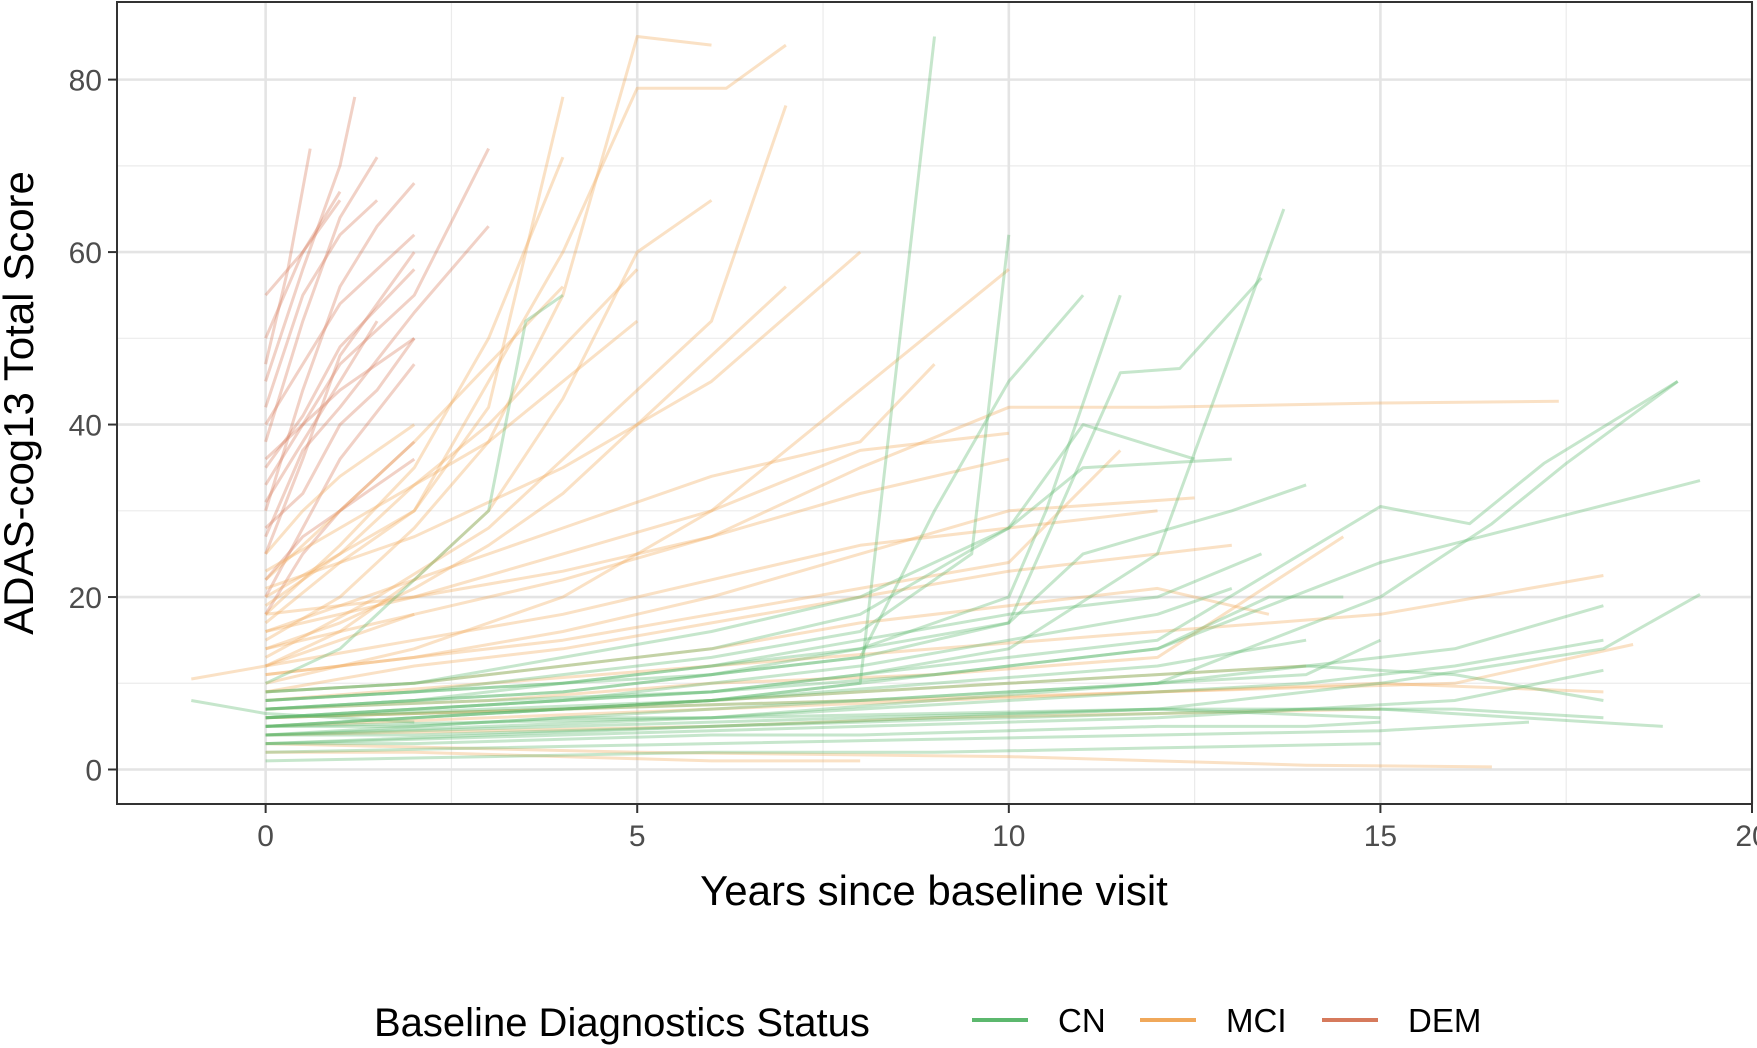 The width and height of the screenshot is (1757, 1048). What do you see at coordinates (85, 598) in the screenshot?
I see `y-tick-label: 20` at bounding box center [85, 598].